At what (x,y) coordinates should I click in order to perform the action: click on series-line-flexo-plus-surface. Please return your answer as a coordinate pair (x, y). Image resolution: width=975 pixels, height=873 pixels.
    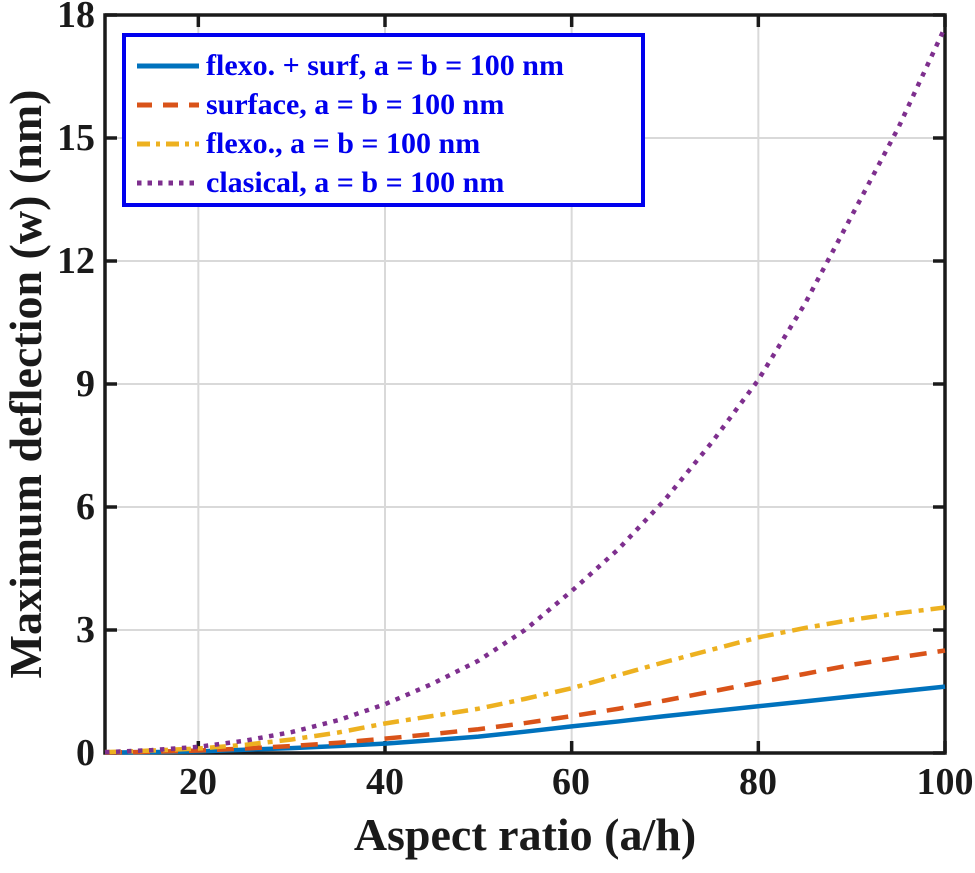
    Looking at the image, I should click on (525, 719).